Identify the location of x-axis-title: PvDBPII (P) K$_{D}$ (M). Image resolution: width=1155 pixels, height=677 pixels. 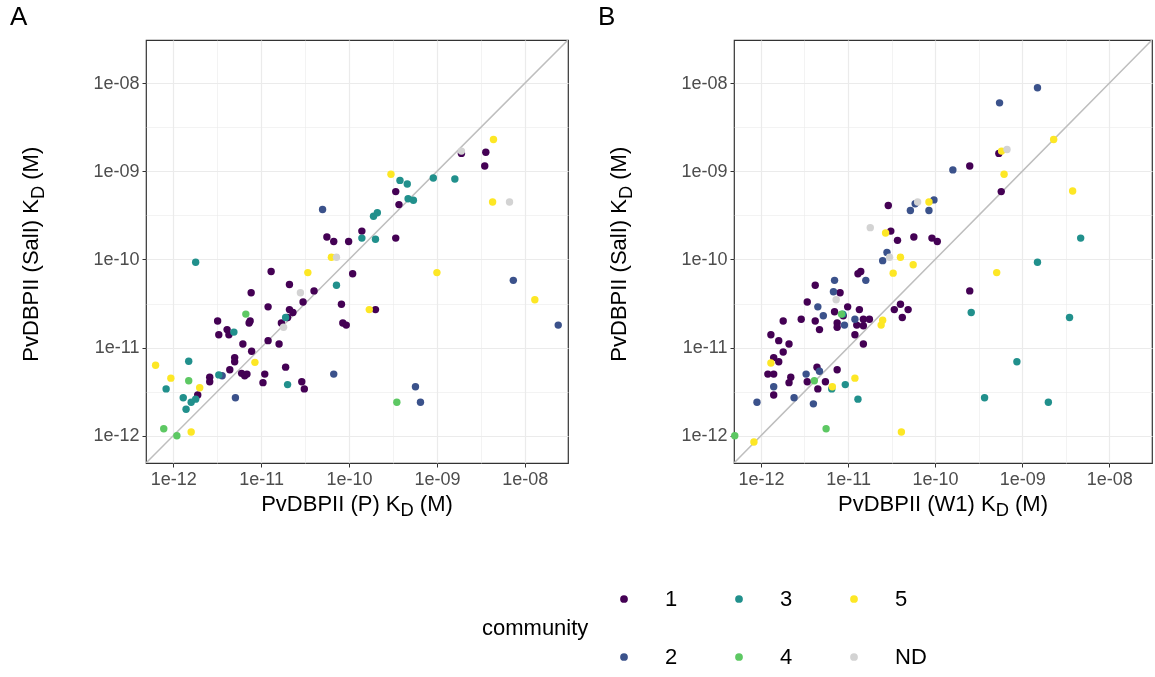
(357, 506).